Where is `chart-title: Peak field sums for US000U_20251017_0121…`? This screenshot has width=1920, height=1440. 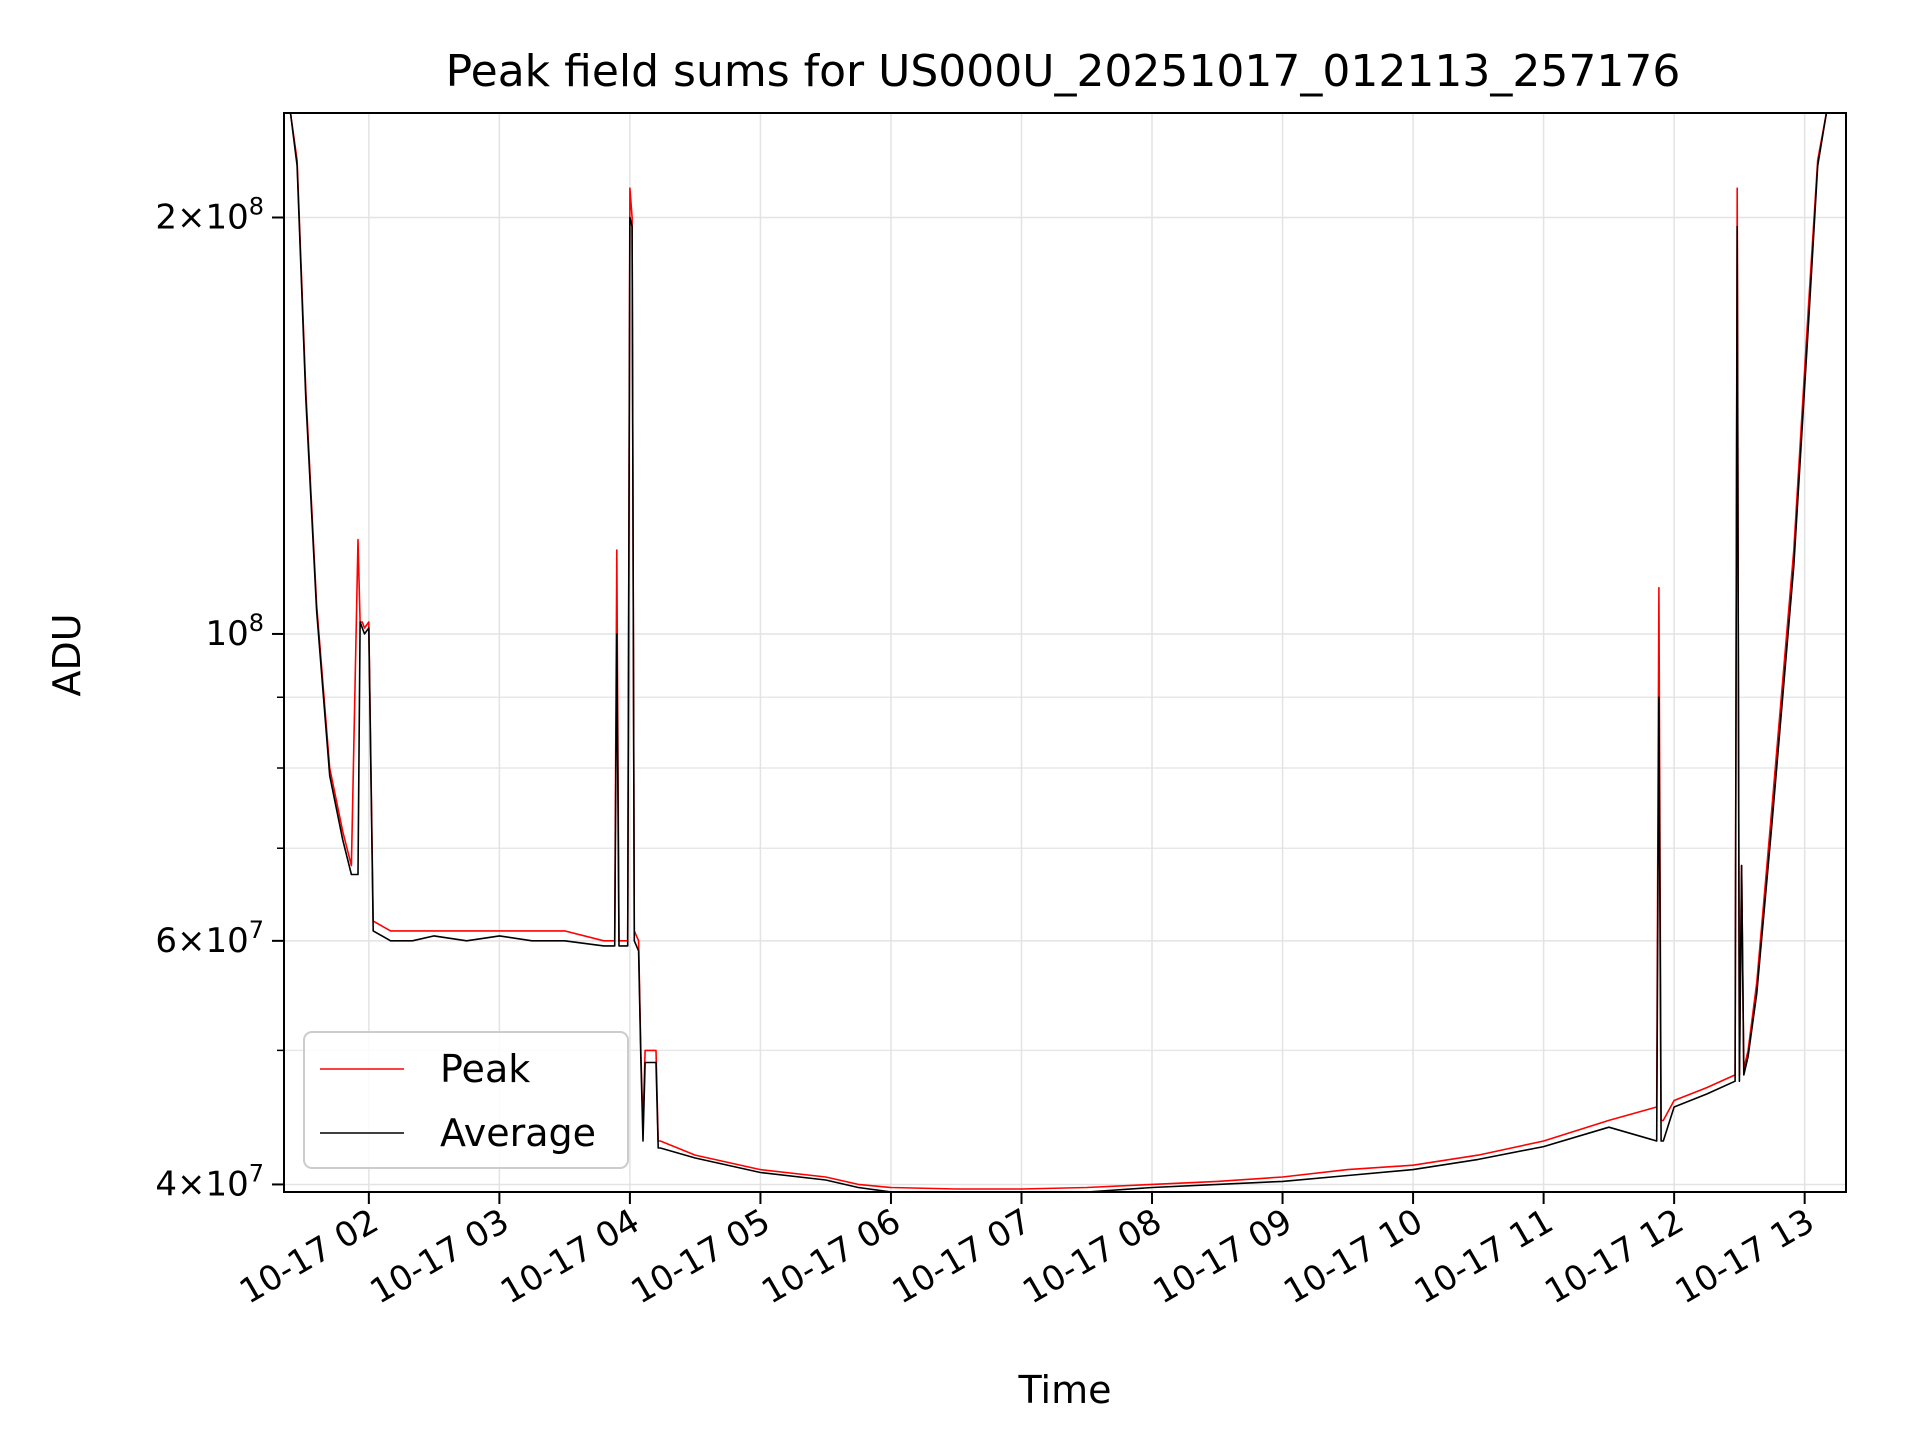
chart-title: Peak field sums for US000U_20251017_0121… is located at coordinates (1063, 71).